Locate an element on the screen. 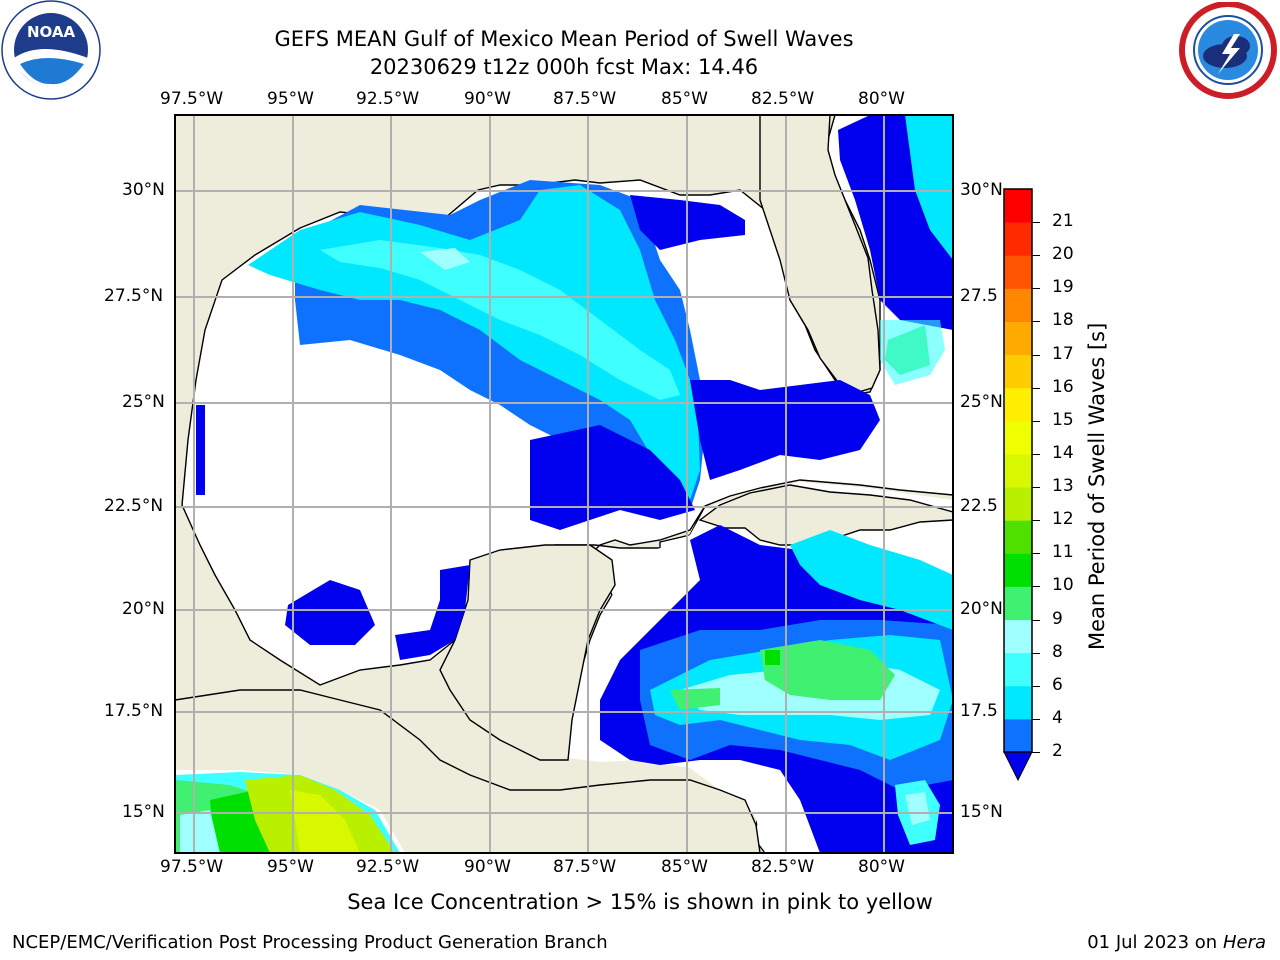  lon-label-top: 92.5°W is located at coordinates (388, 99).